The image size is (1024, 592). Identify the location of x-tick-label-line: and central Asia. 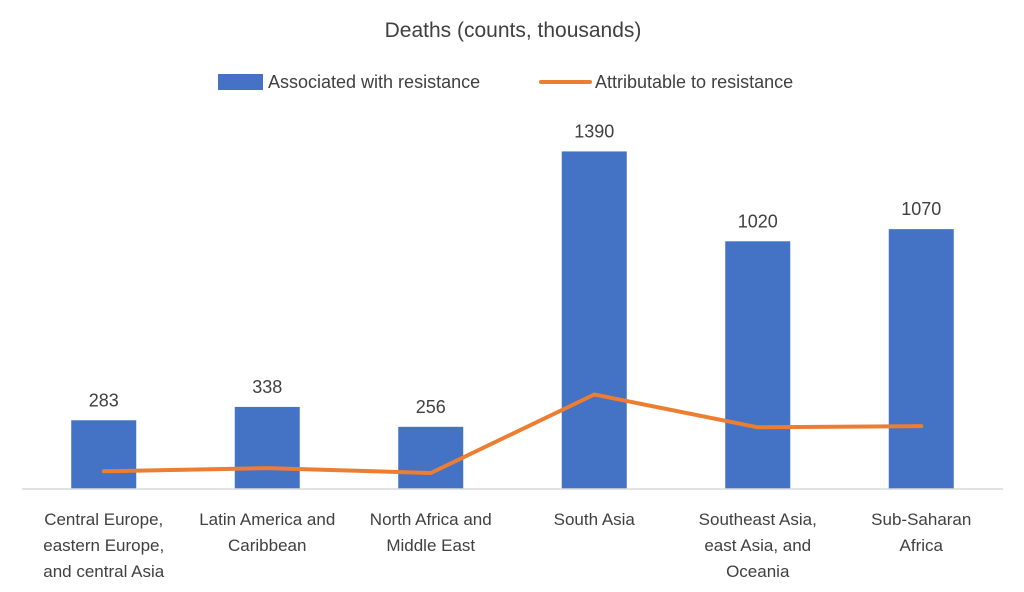
(104, 571).